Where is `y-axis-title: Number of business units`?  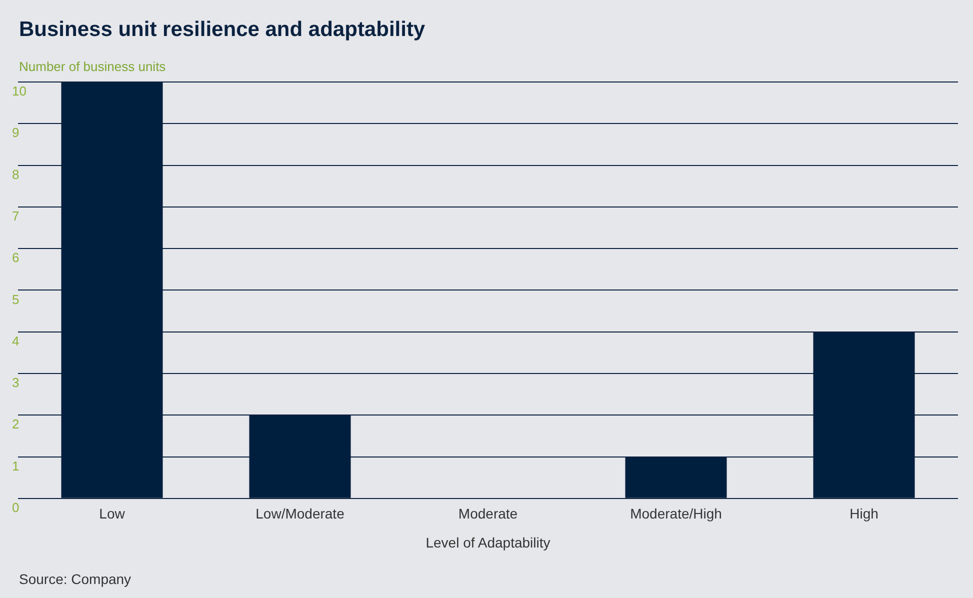
y-axis-title: Number of business units is located at coordinates (92, 66).